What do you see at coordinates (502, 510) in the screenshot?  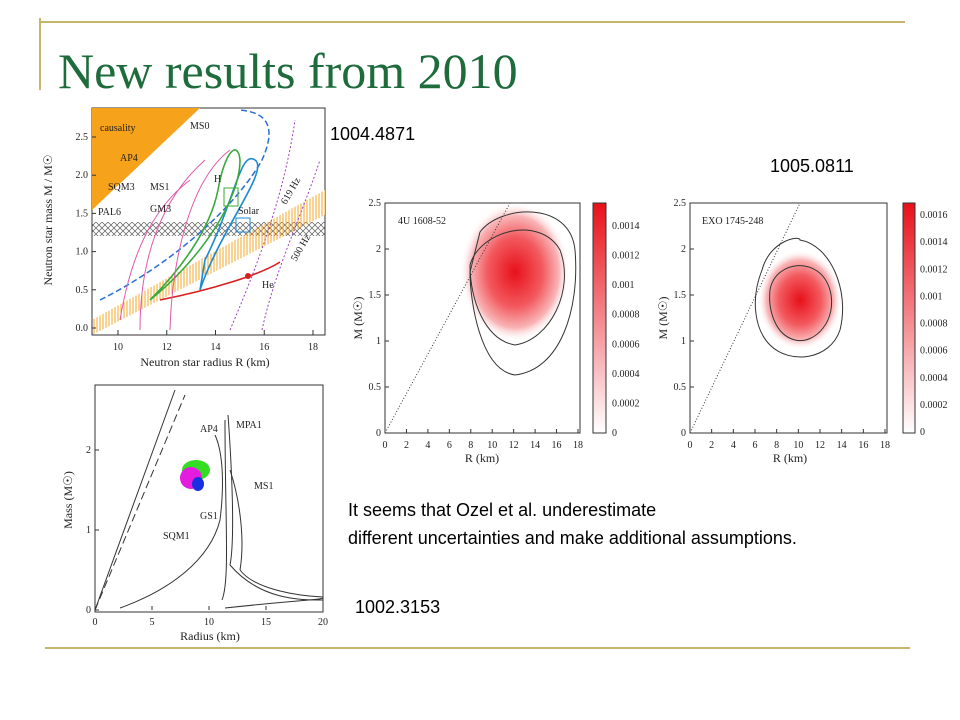 I see `note-text: It seems that Ozel et al. underestimate` at bounding box center [502, 510].